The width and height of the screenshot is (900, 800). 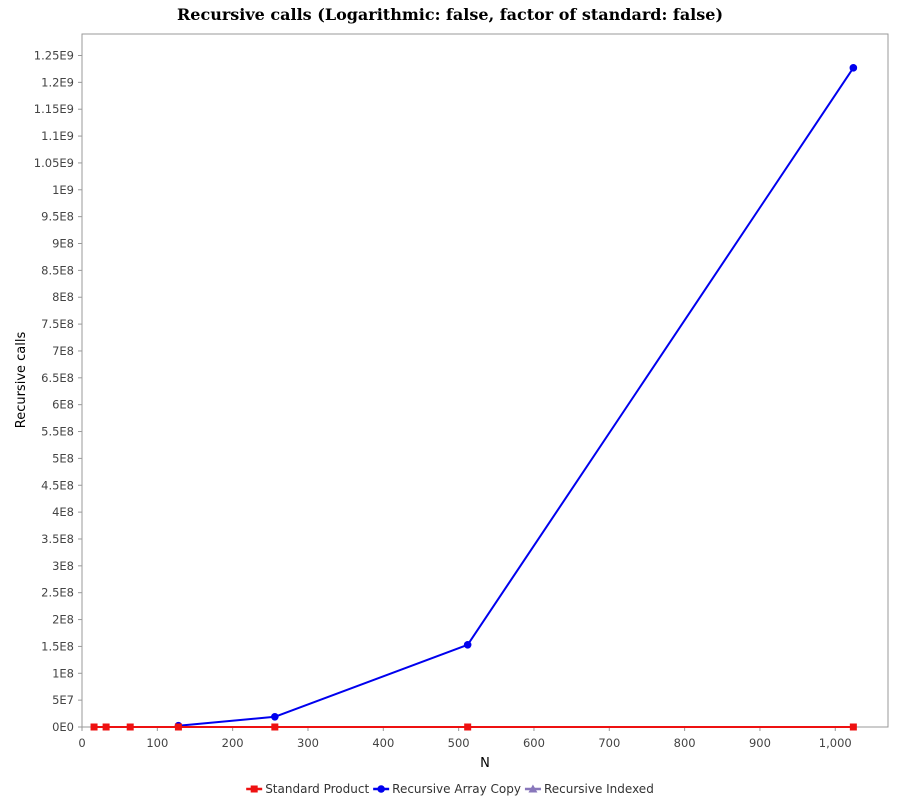 What do you see at coordinates (57, 432) in the screenshot?
I see `y-tick-label: 5.5E8` at bounding box center [57, 432].